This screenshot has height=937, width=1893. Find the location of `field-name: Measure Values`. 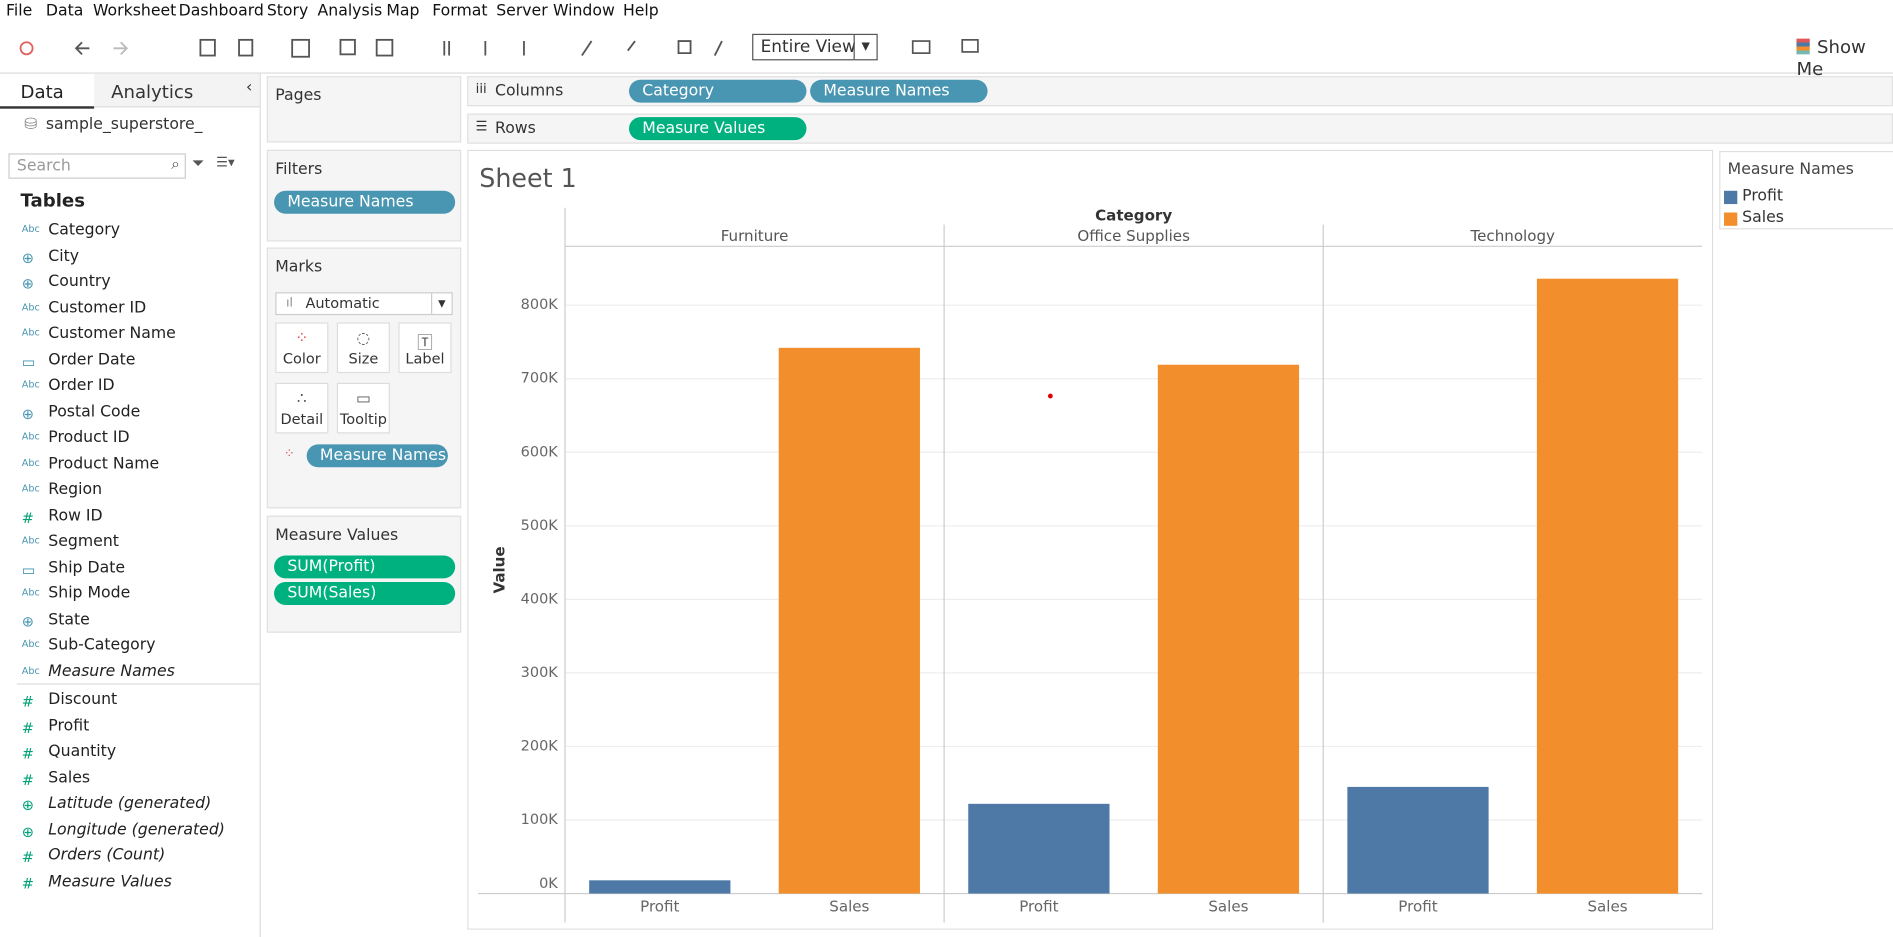

field-name: Measure Values is located at coordinates (110, 881).